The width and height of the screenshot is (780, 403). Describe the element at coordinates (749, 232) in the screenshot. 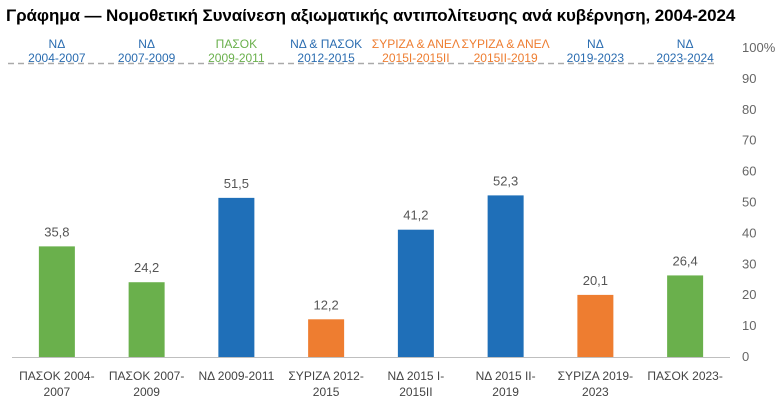

I see `y-tick-label: 40` at that location.